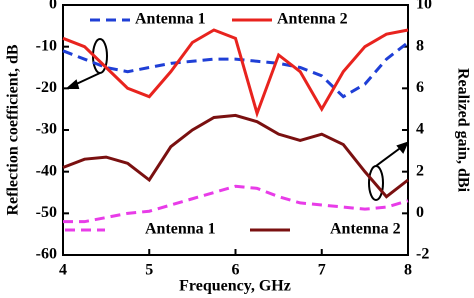 The width and height of the screenshot is (474, 298). What do you see at coordinates (46, 254) in the screenshot?
I see `y-tick-label: -60` at bounding box center [46, 254].